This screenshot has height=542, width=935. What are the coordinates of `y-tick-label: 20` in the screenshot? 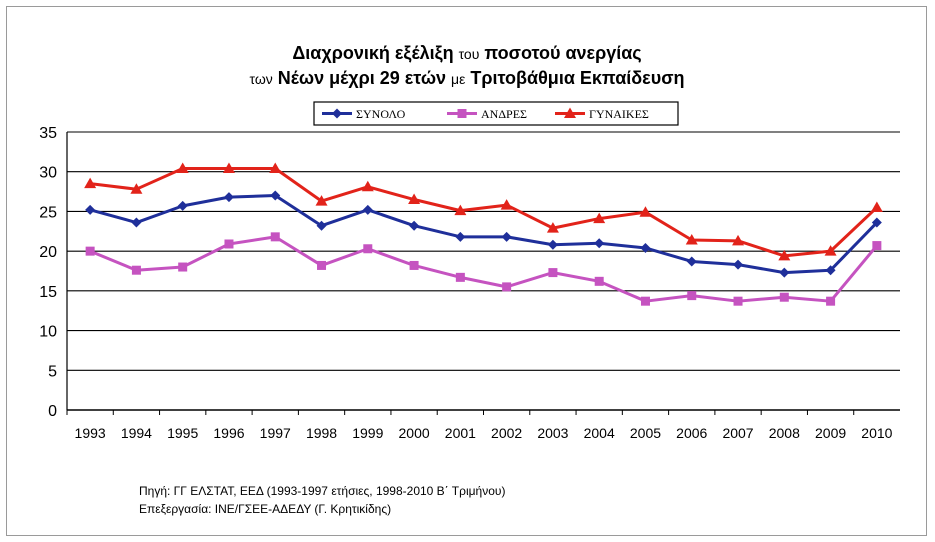 It's located at (48, 252).